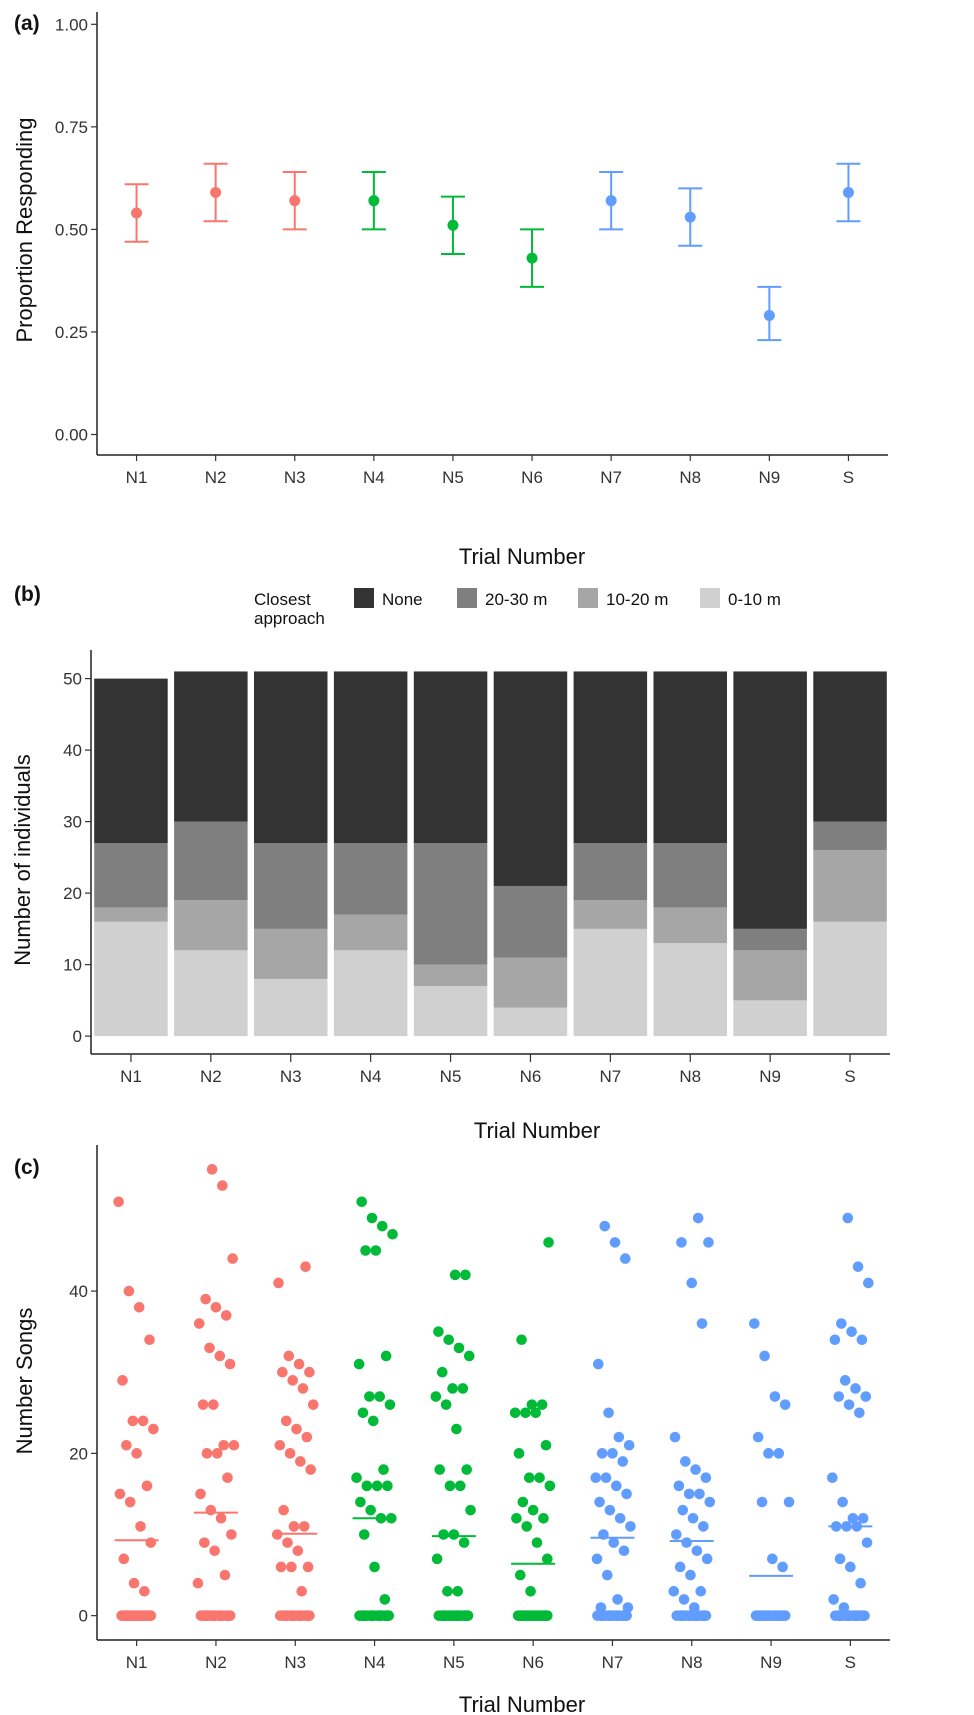 The width and height of the screenshot is (974, 1715). I want to click on panel-c-xlabel: Trial Number, so click(522, 1703).